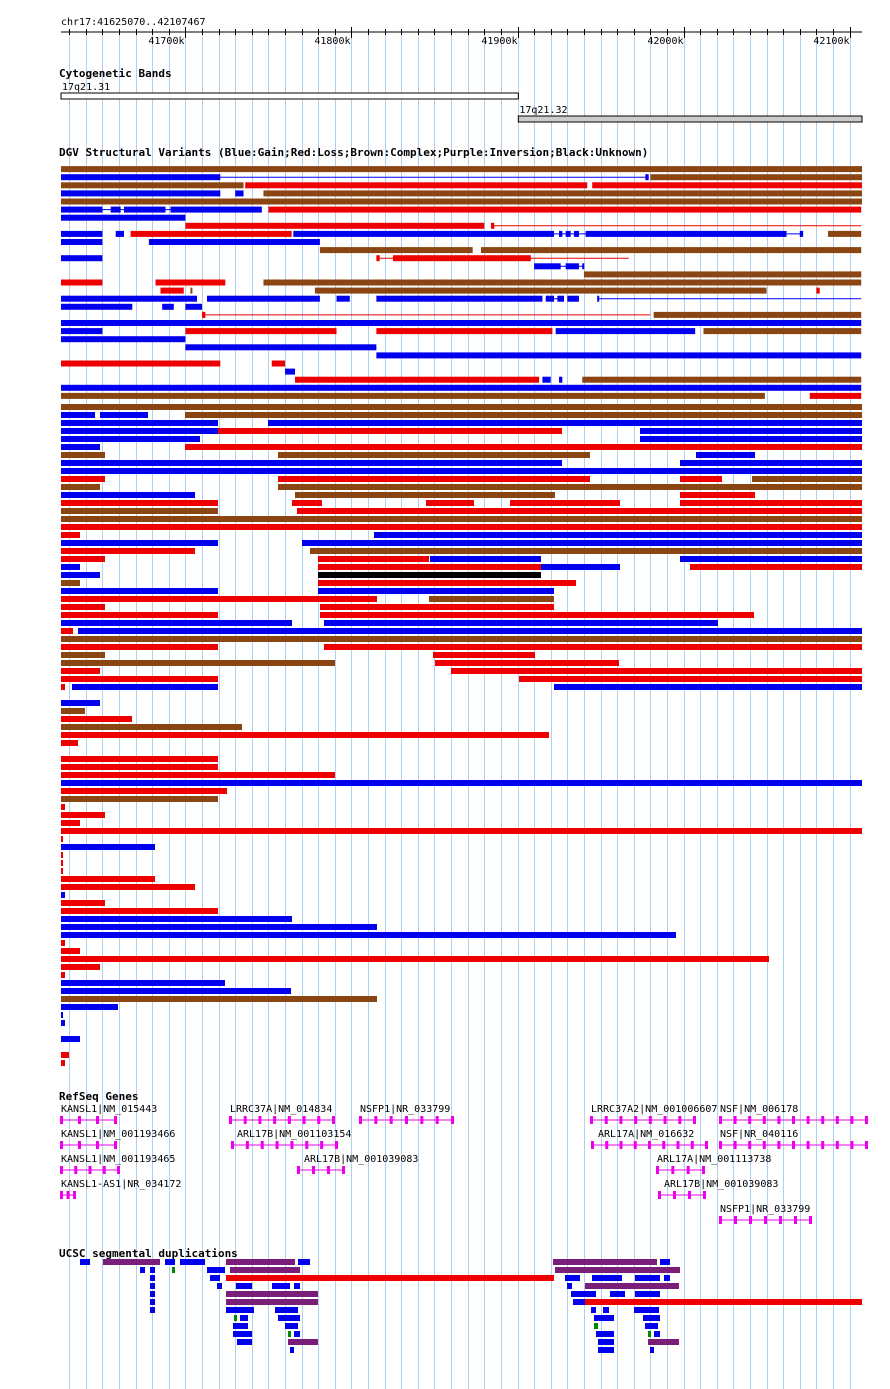 This screenshot has width=890, height=1389. Describe the element at coordinates (291, 1139) in the screenshot. I see `refseq-gene: ARL17B|NM_001103154` at that location.